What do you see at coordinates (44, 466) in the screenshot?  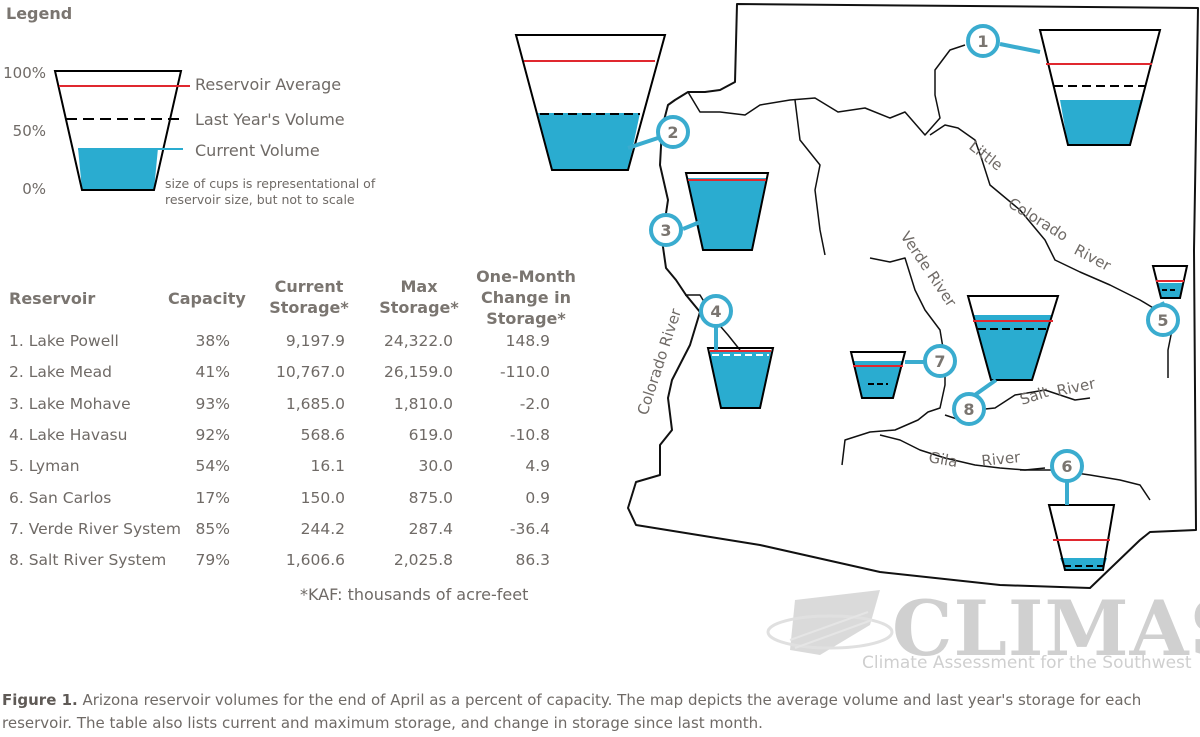 I see `cell-reservoir: 5. Lyman` at bounding box center [44, 466].